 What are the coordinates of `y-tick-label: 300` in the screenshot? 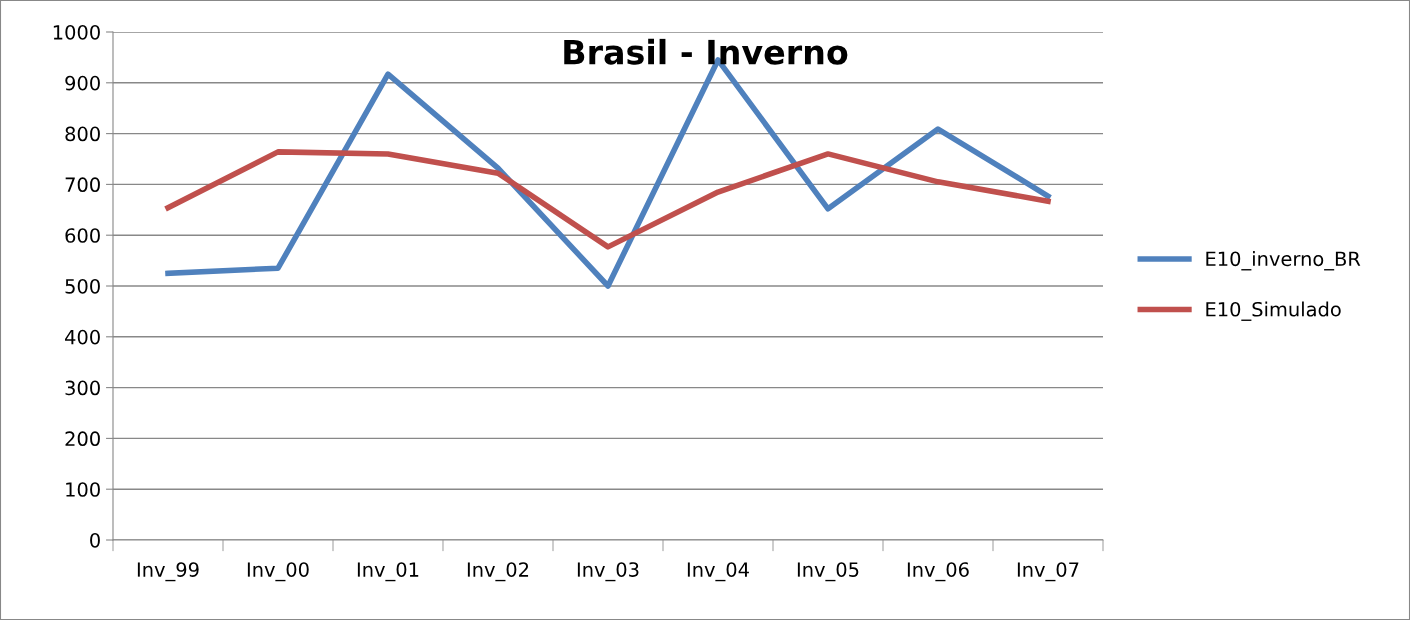 It's located at (82, 388).